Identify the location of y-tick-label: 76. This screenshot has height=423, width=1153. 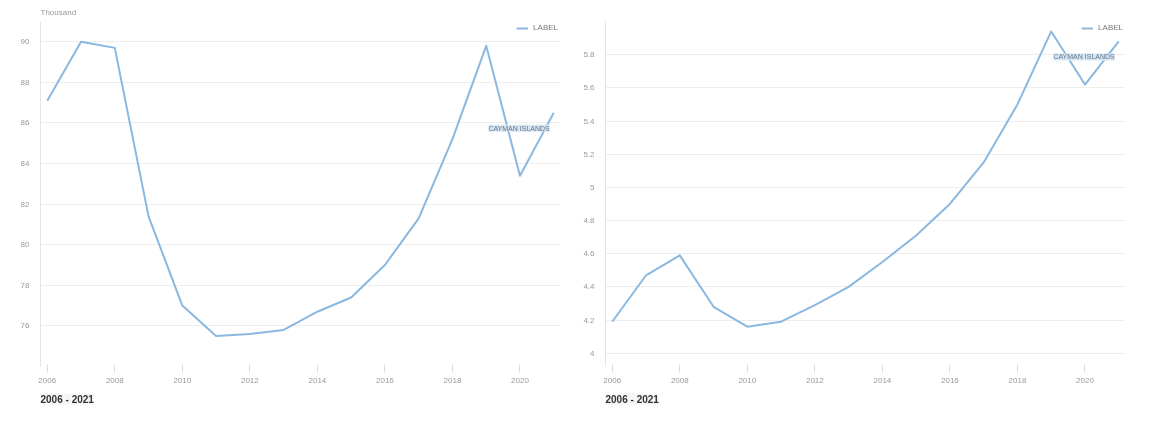
(25, 326).